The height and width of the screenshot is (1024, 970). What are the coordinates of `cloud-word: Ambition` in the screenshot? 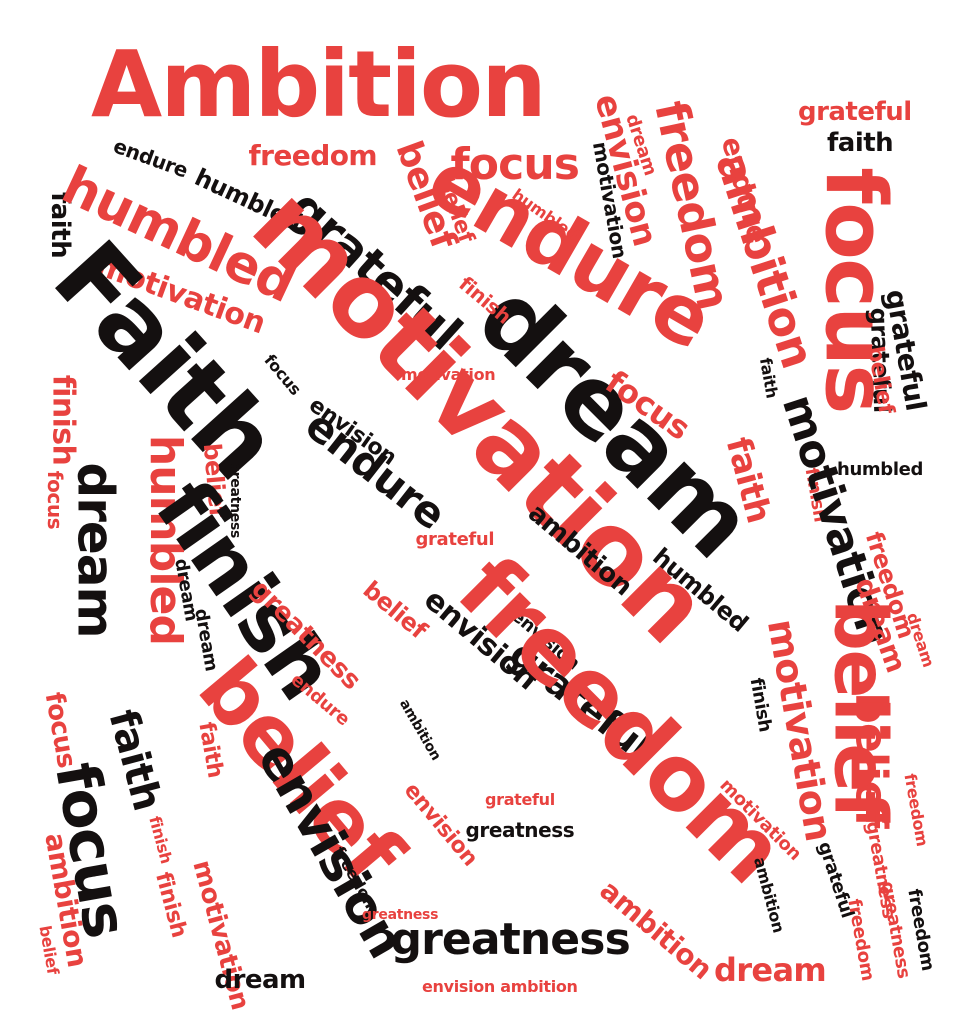 It's located at (319, 84).